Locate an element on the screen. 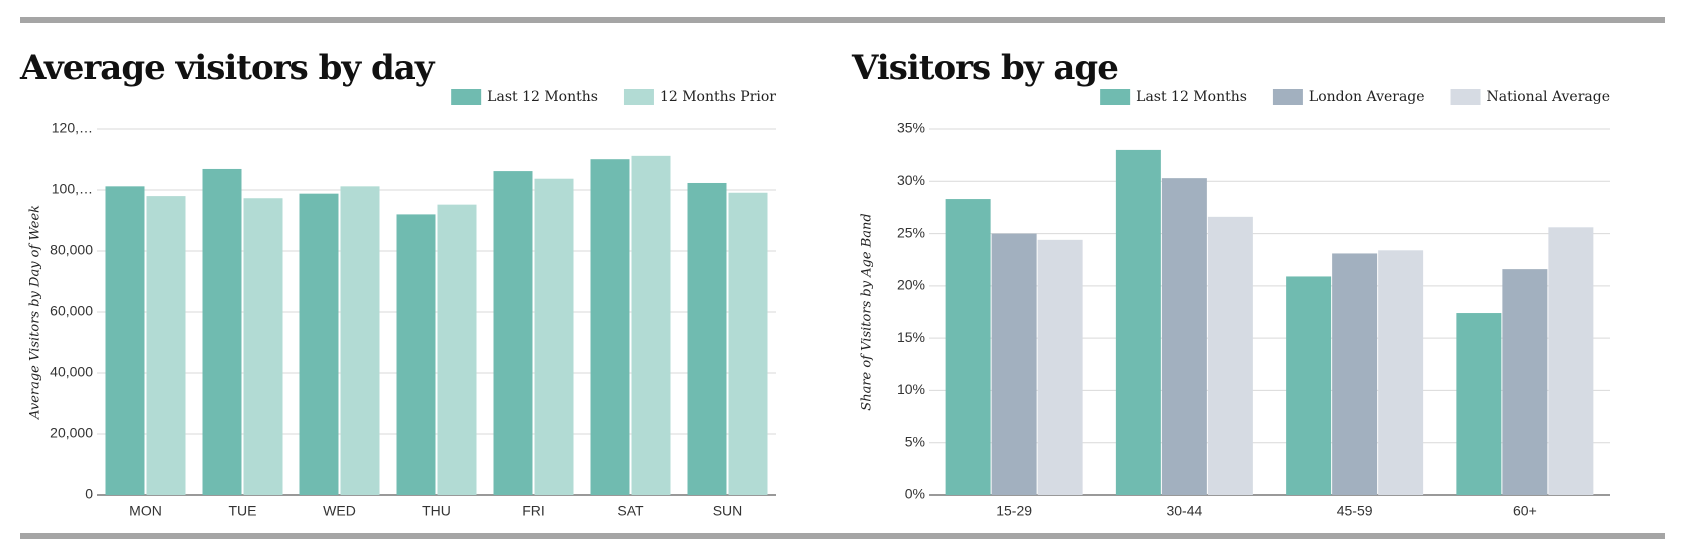  y-tick-label: 25% is located at coordinates (911, 232).